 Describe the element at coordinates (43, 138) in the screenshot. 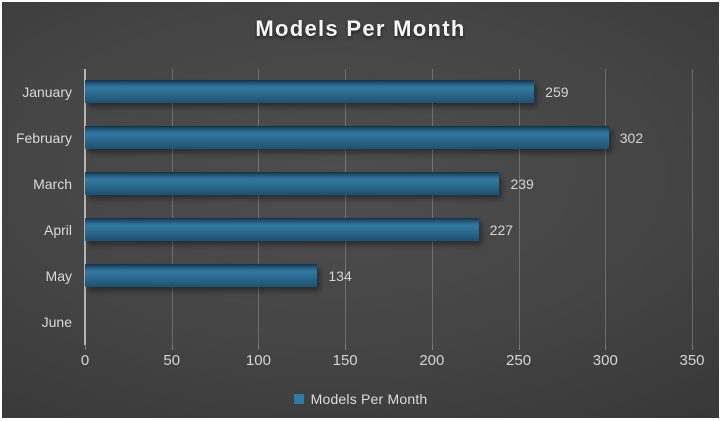

I see `category-label-february: February` at that location.